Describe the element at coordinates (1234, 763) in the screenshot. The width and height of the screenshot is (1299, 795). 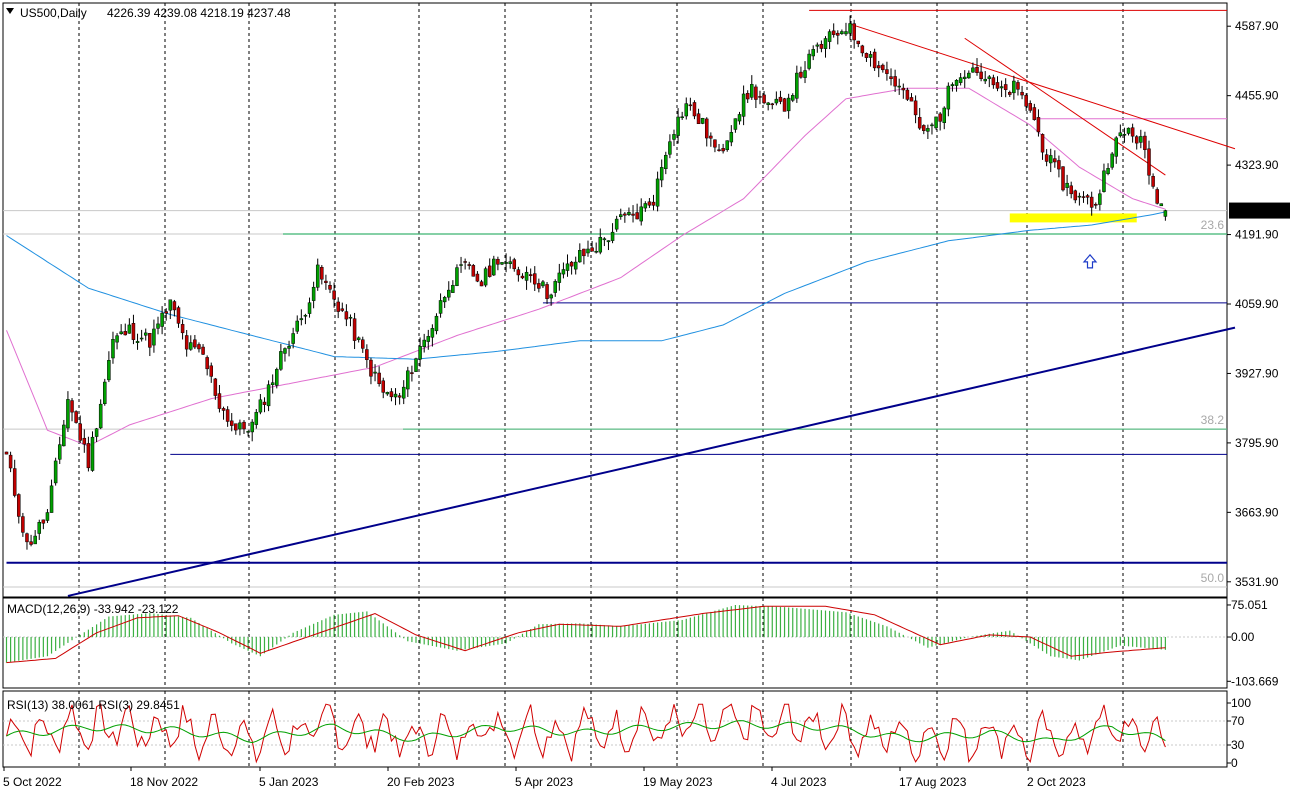
I see `rsi-tick-label: 0` at that location.